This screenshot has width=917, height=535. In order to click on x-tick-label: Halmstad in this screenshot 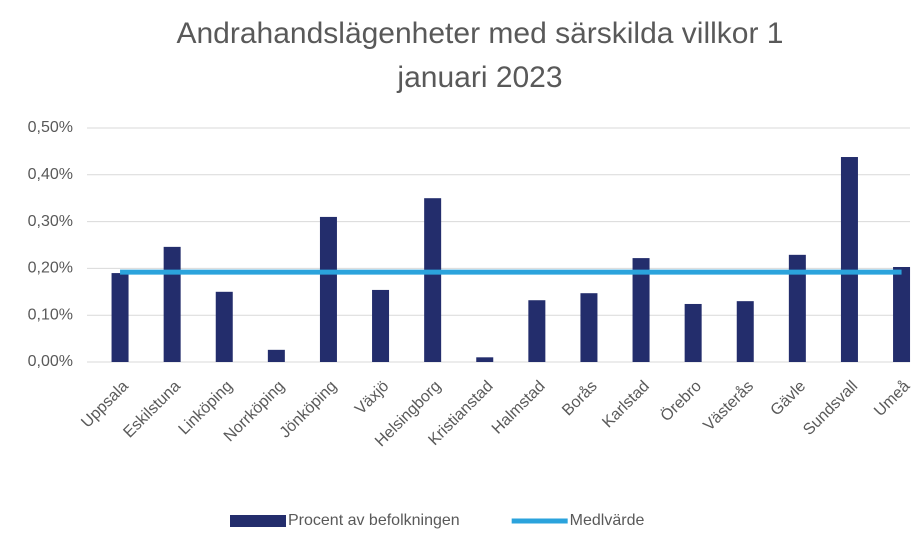, I will do `click(519, 408)`.